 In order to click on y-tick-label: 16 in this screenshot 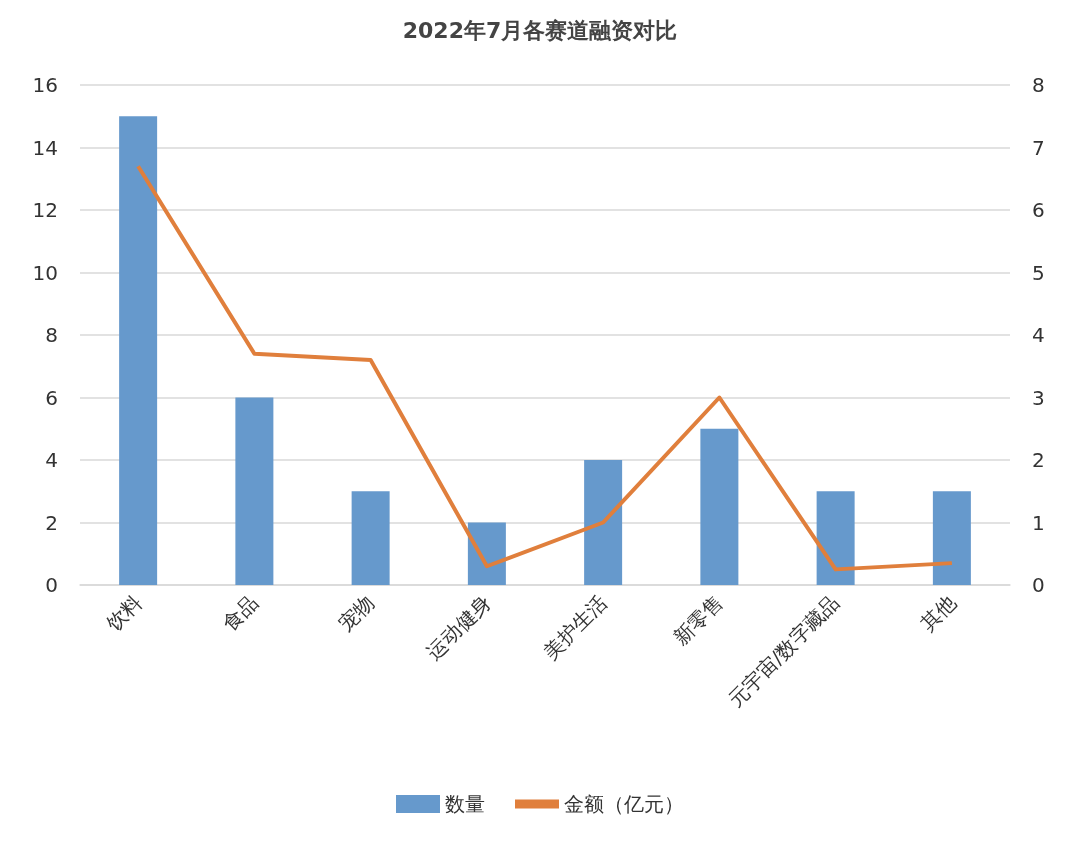, I will do `click(45, 85)`.